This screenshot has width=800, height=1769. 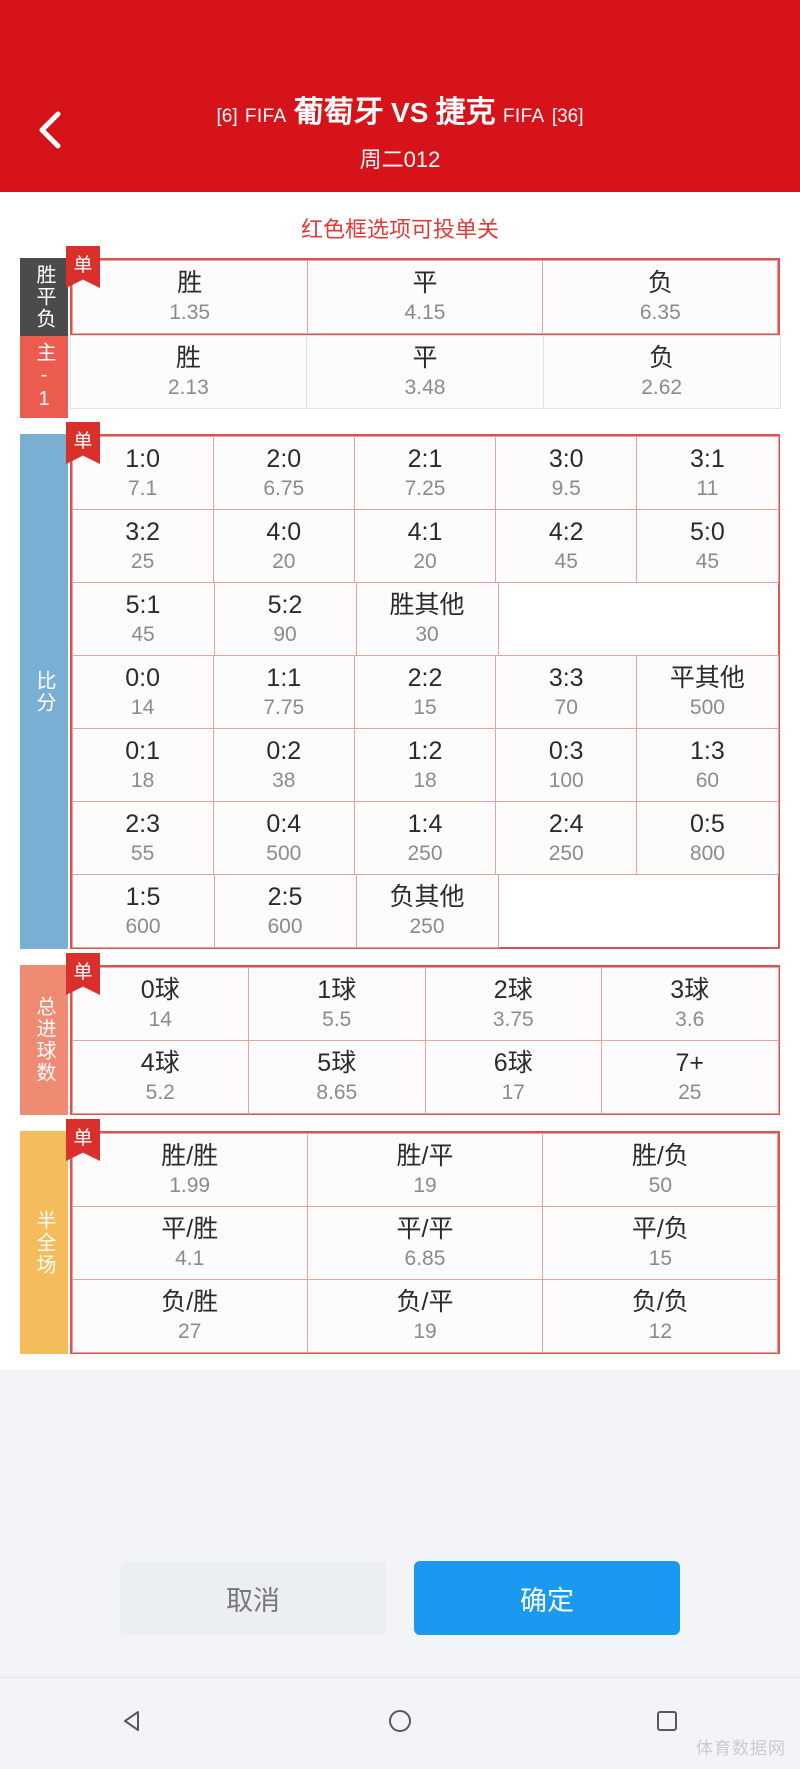 What do you see at coordinates (707, 750) in the screenshot?
I see `odds-cell-name: 1:3` at bounding box center [707, 750].